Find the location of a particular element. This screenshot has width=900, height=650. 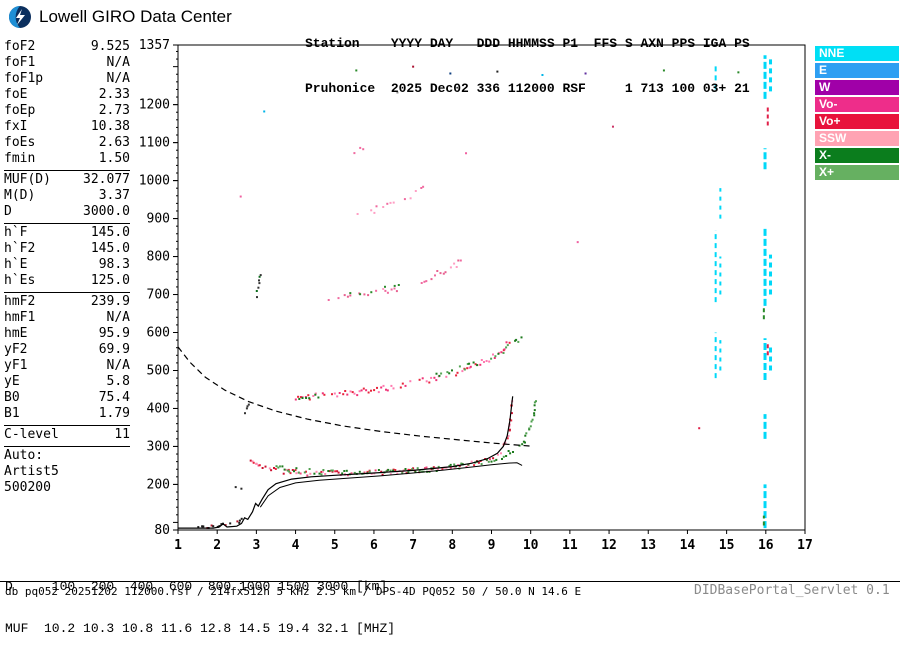

readout-label: h`F is located at coordinates (16, 232).